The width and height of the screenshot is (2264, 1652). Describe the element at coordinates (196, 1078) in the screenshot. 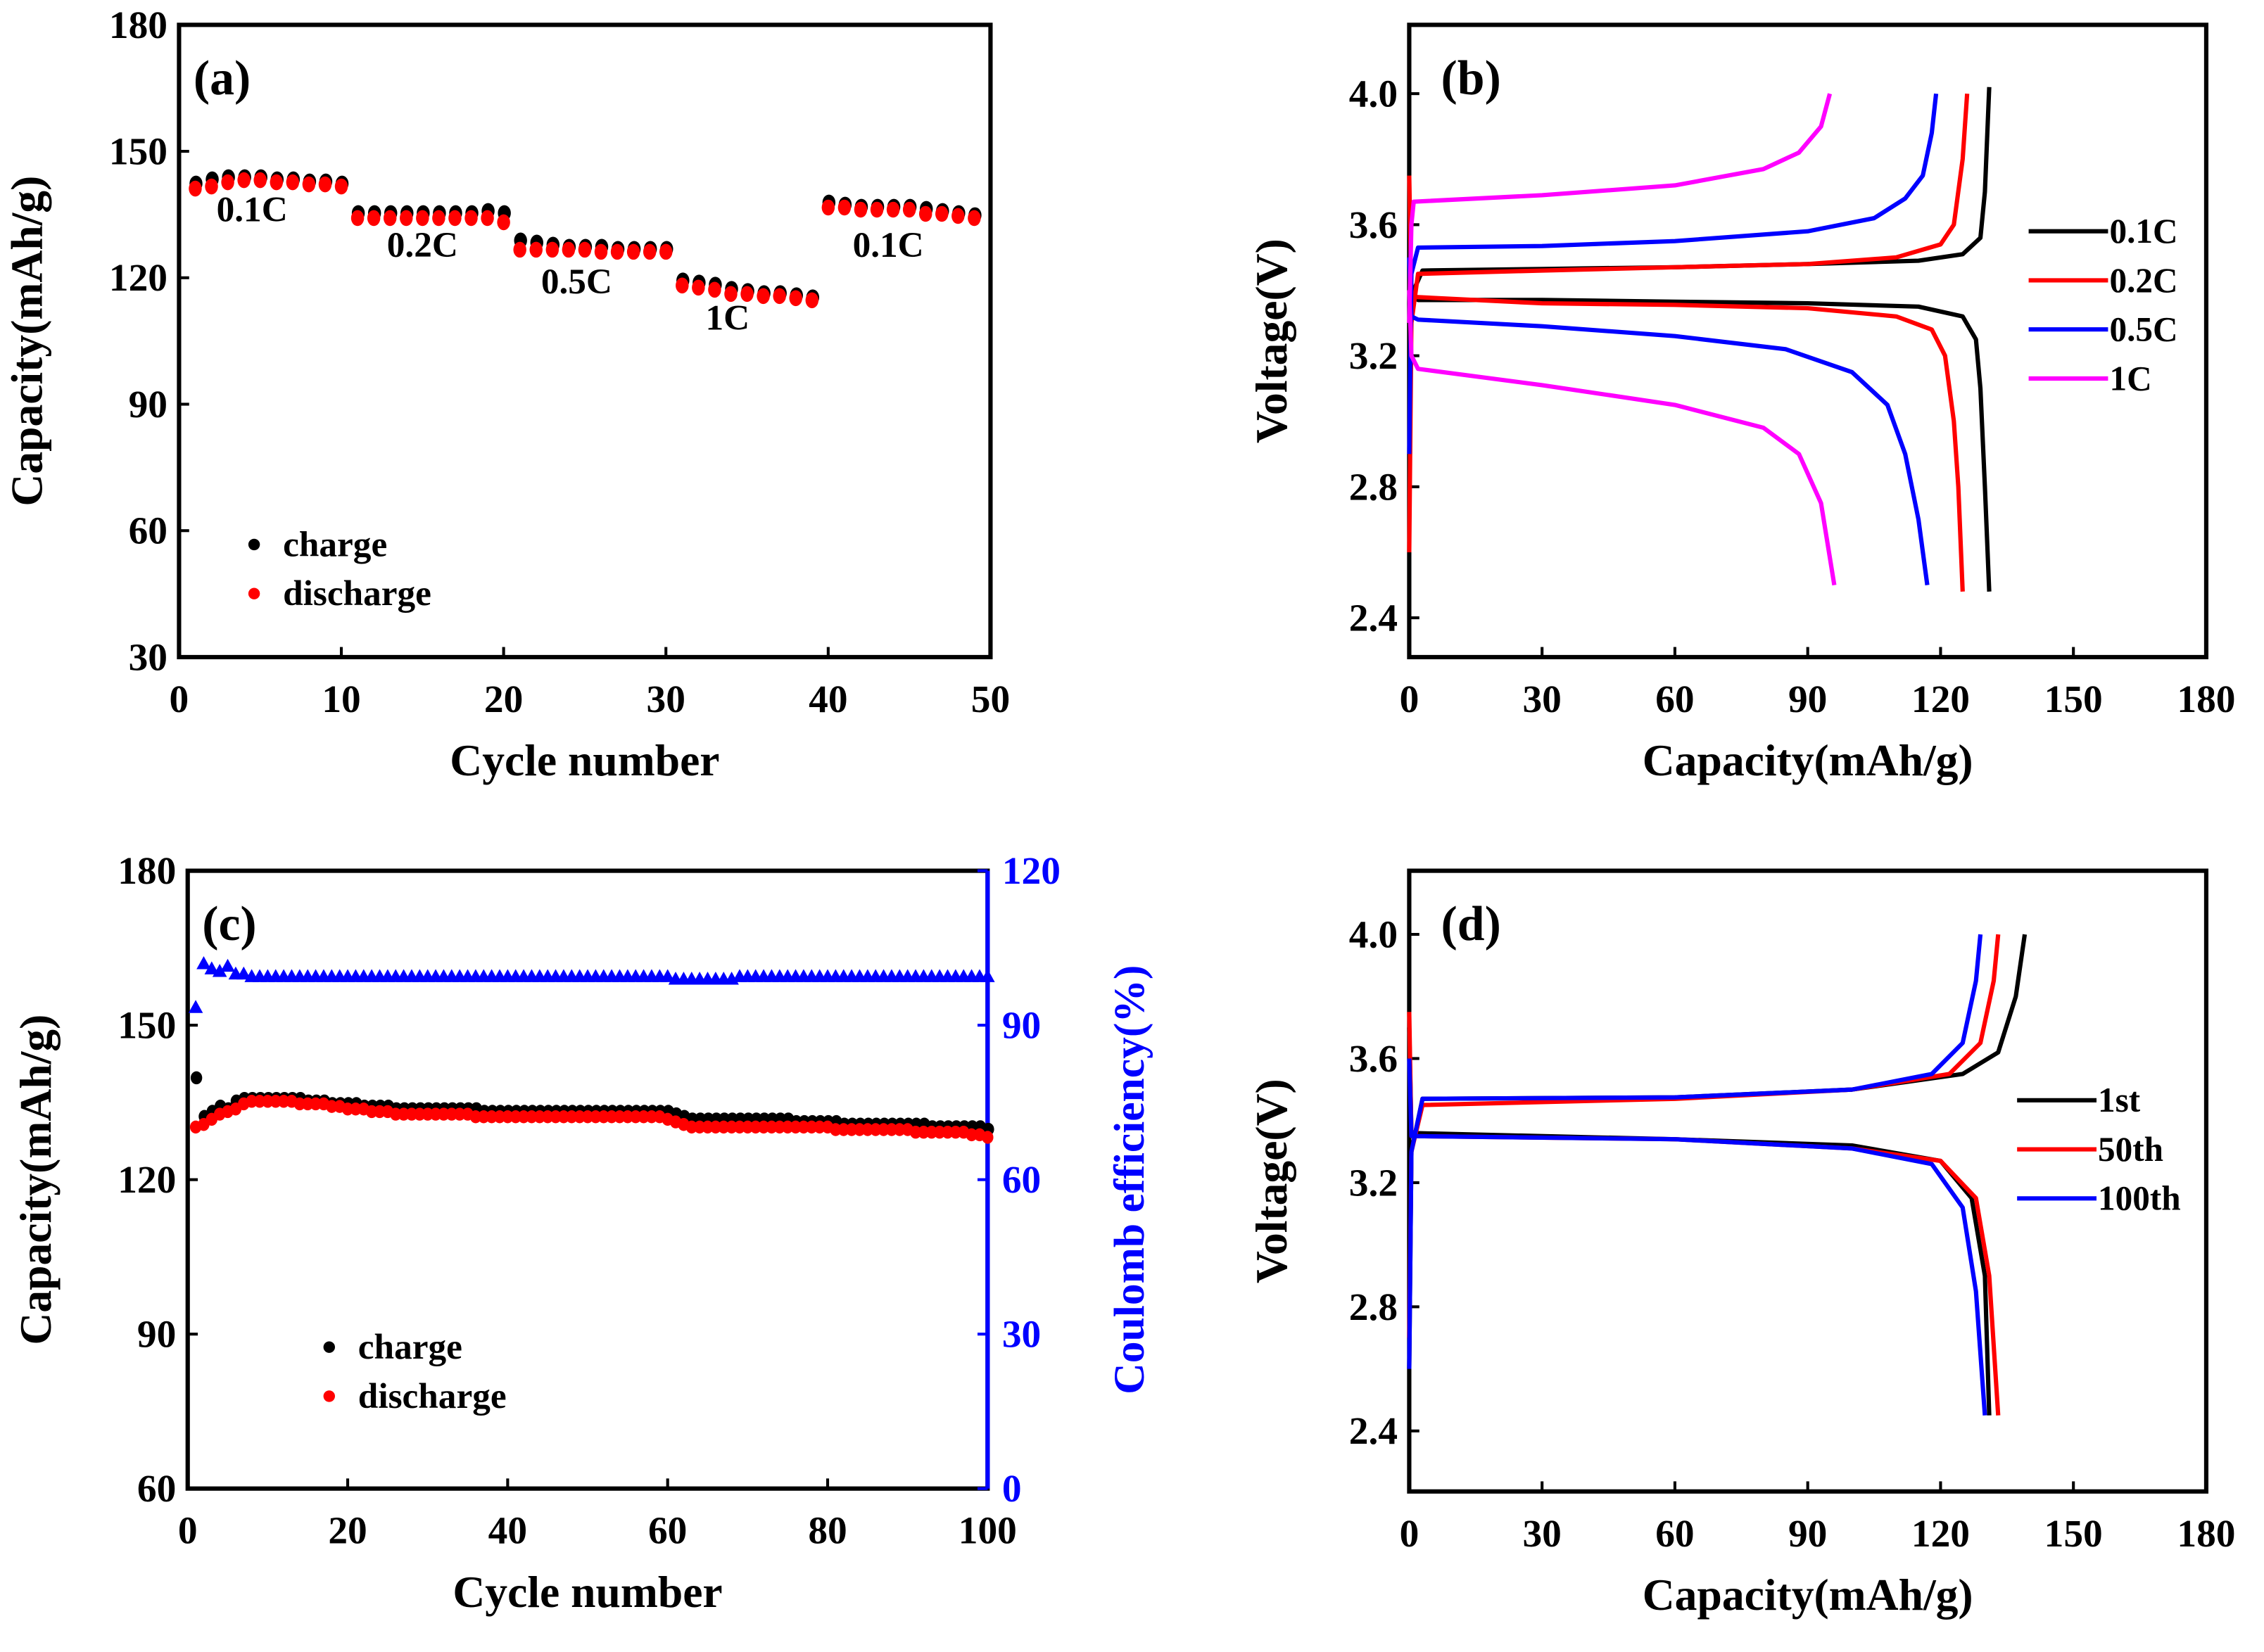

I see `charge-point` at that location.